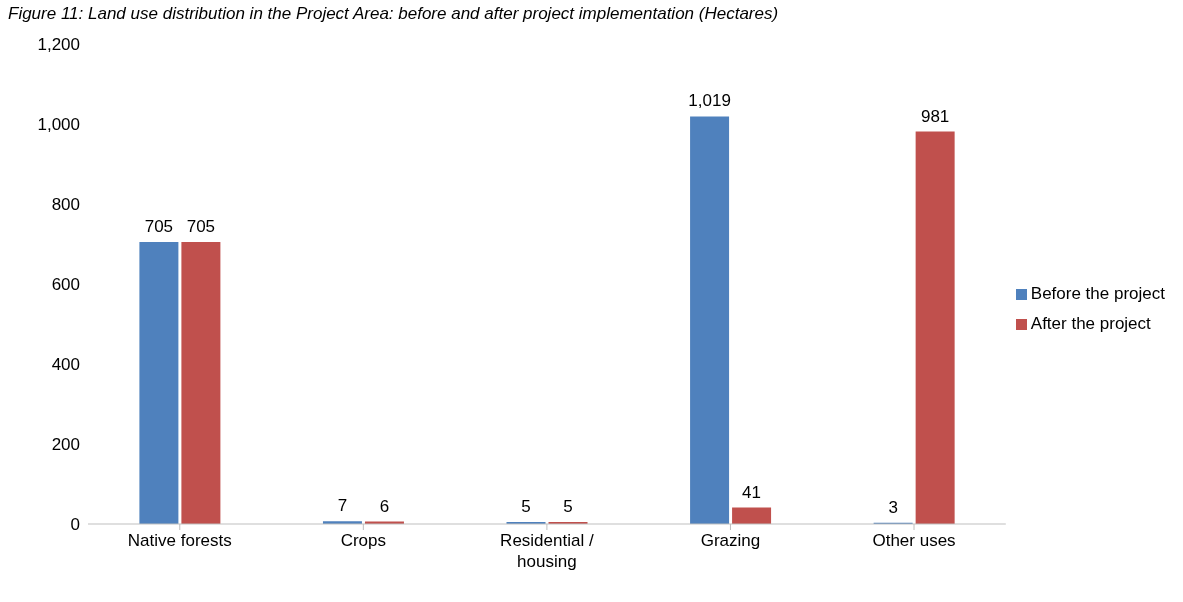 Image resolution: width=1183 pixels, height=602 pixels. Describe the element at coordinates (342, 506) in the screenshot. I see `data-label: 7` at that location.